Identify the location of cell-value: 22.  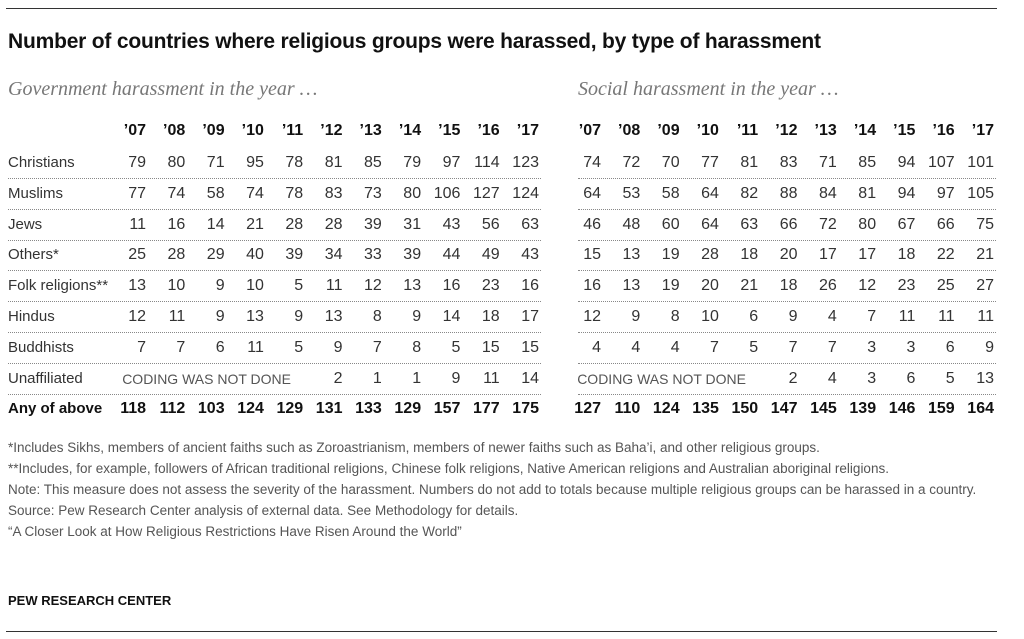
(945, 255).